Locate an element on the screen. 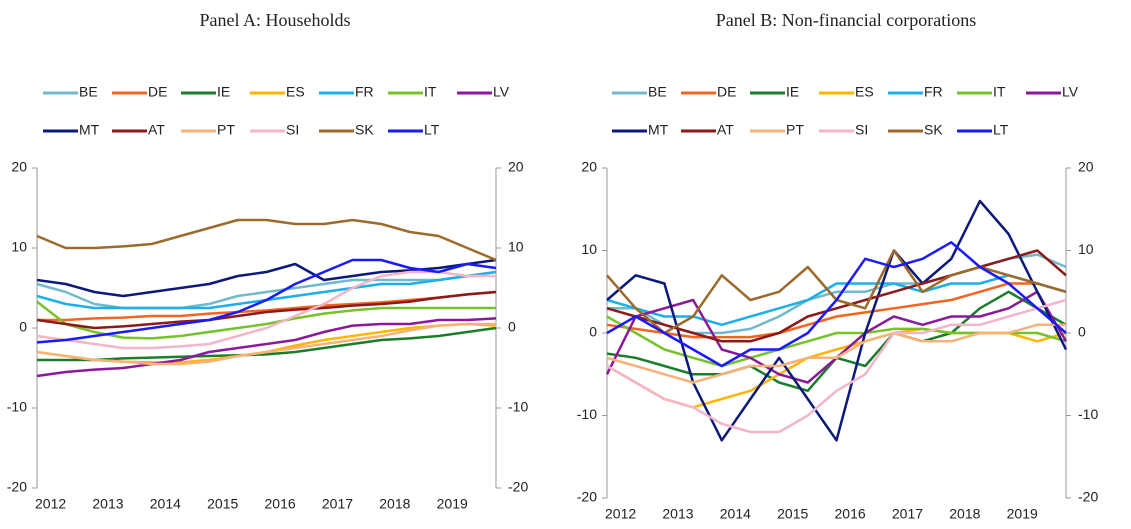 The image size is (1131, 529). chart-title: Panel B: Non-financial corporations is located at coordinates (846, 20).